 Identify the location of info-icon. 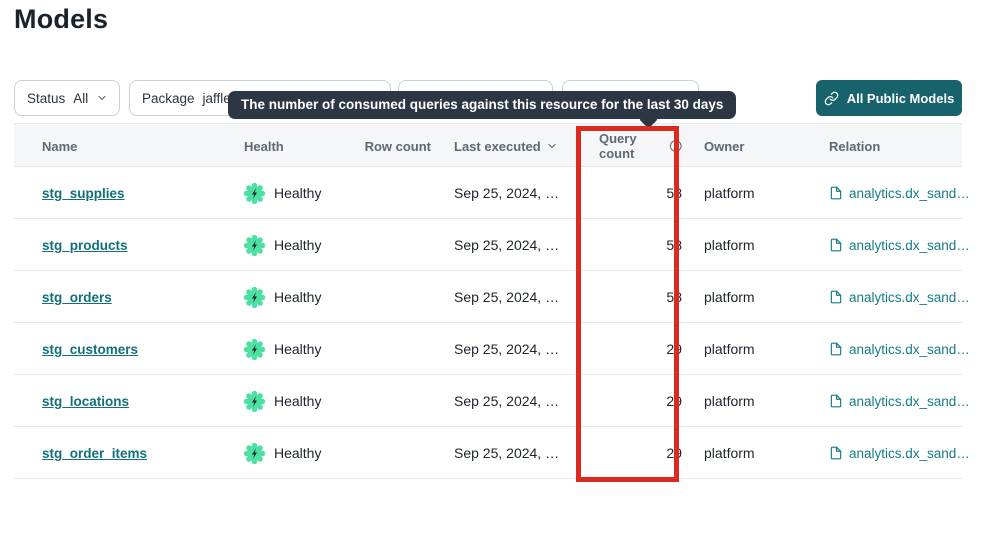
(675, 146).